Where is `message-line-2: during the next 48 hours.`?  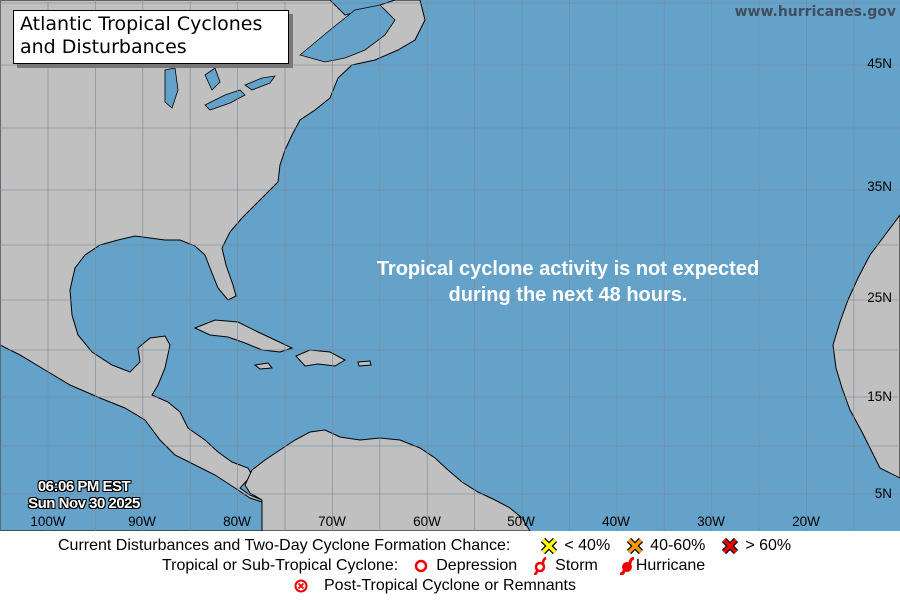 message-line-2: during the next 48 hours. is located at coordinates (568, 295).